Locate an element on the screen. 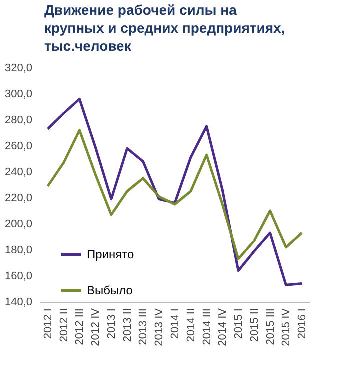 This screenshot has height=371, width=346. x-tick-label: 2012 III is located at coordinates (80, 327).